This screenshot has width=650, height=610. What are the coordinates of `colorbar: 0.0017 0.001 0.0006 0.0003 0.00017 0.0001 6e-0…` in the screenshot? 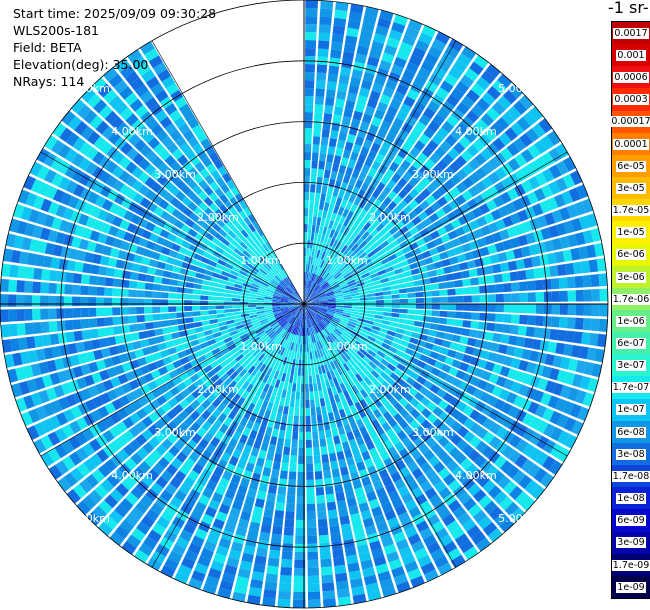 It's located at (630, 310).